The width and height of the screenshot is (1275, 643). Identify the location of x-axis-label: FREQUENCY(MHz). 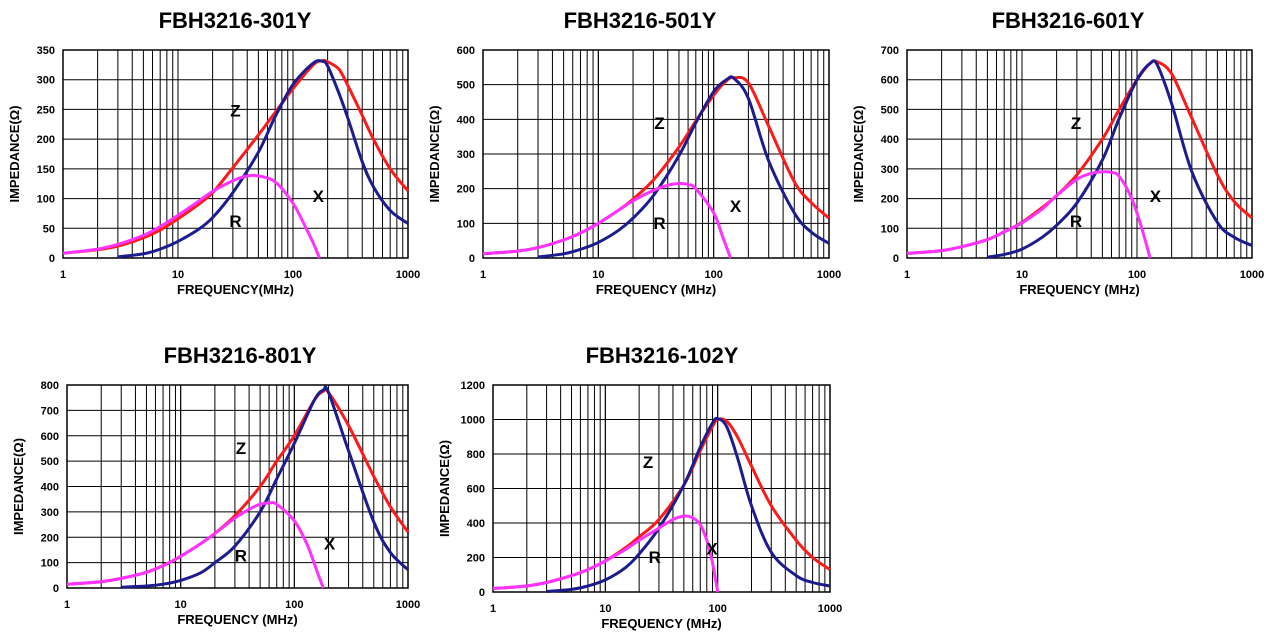
(235, 289).